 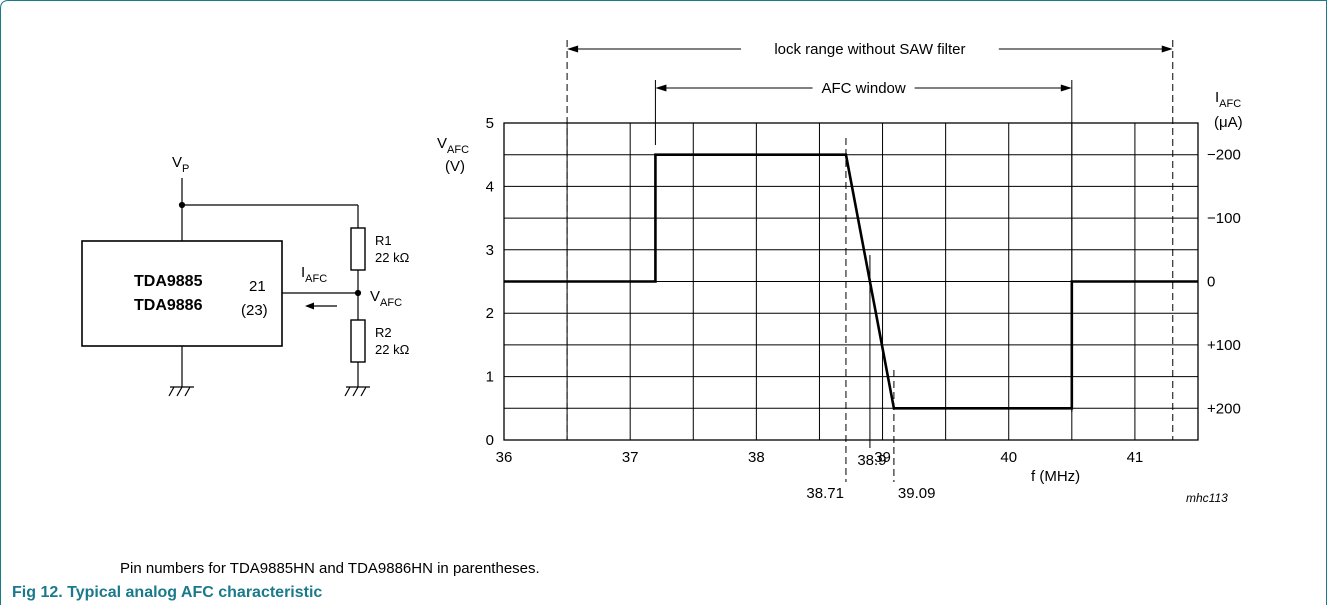 What do you see at coordinates (917, 493) in the screenshot?
I see `annotation-label: 39.09` at bounding box center [917, 493].